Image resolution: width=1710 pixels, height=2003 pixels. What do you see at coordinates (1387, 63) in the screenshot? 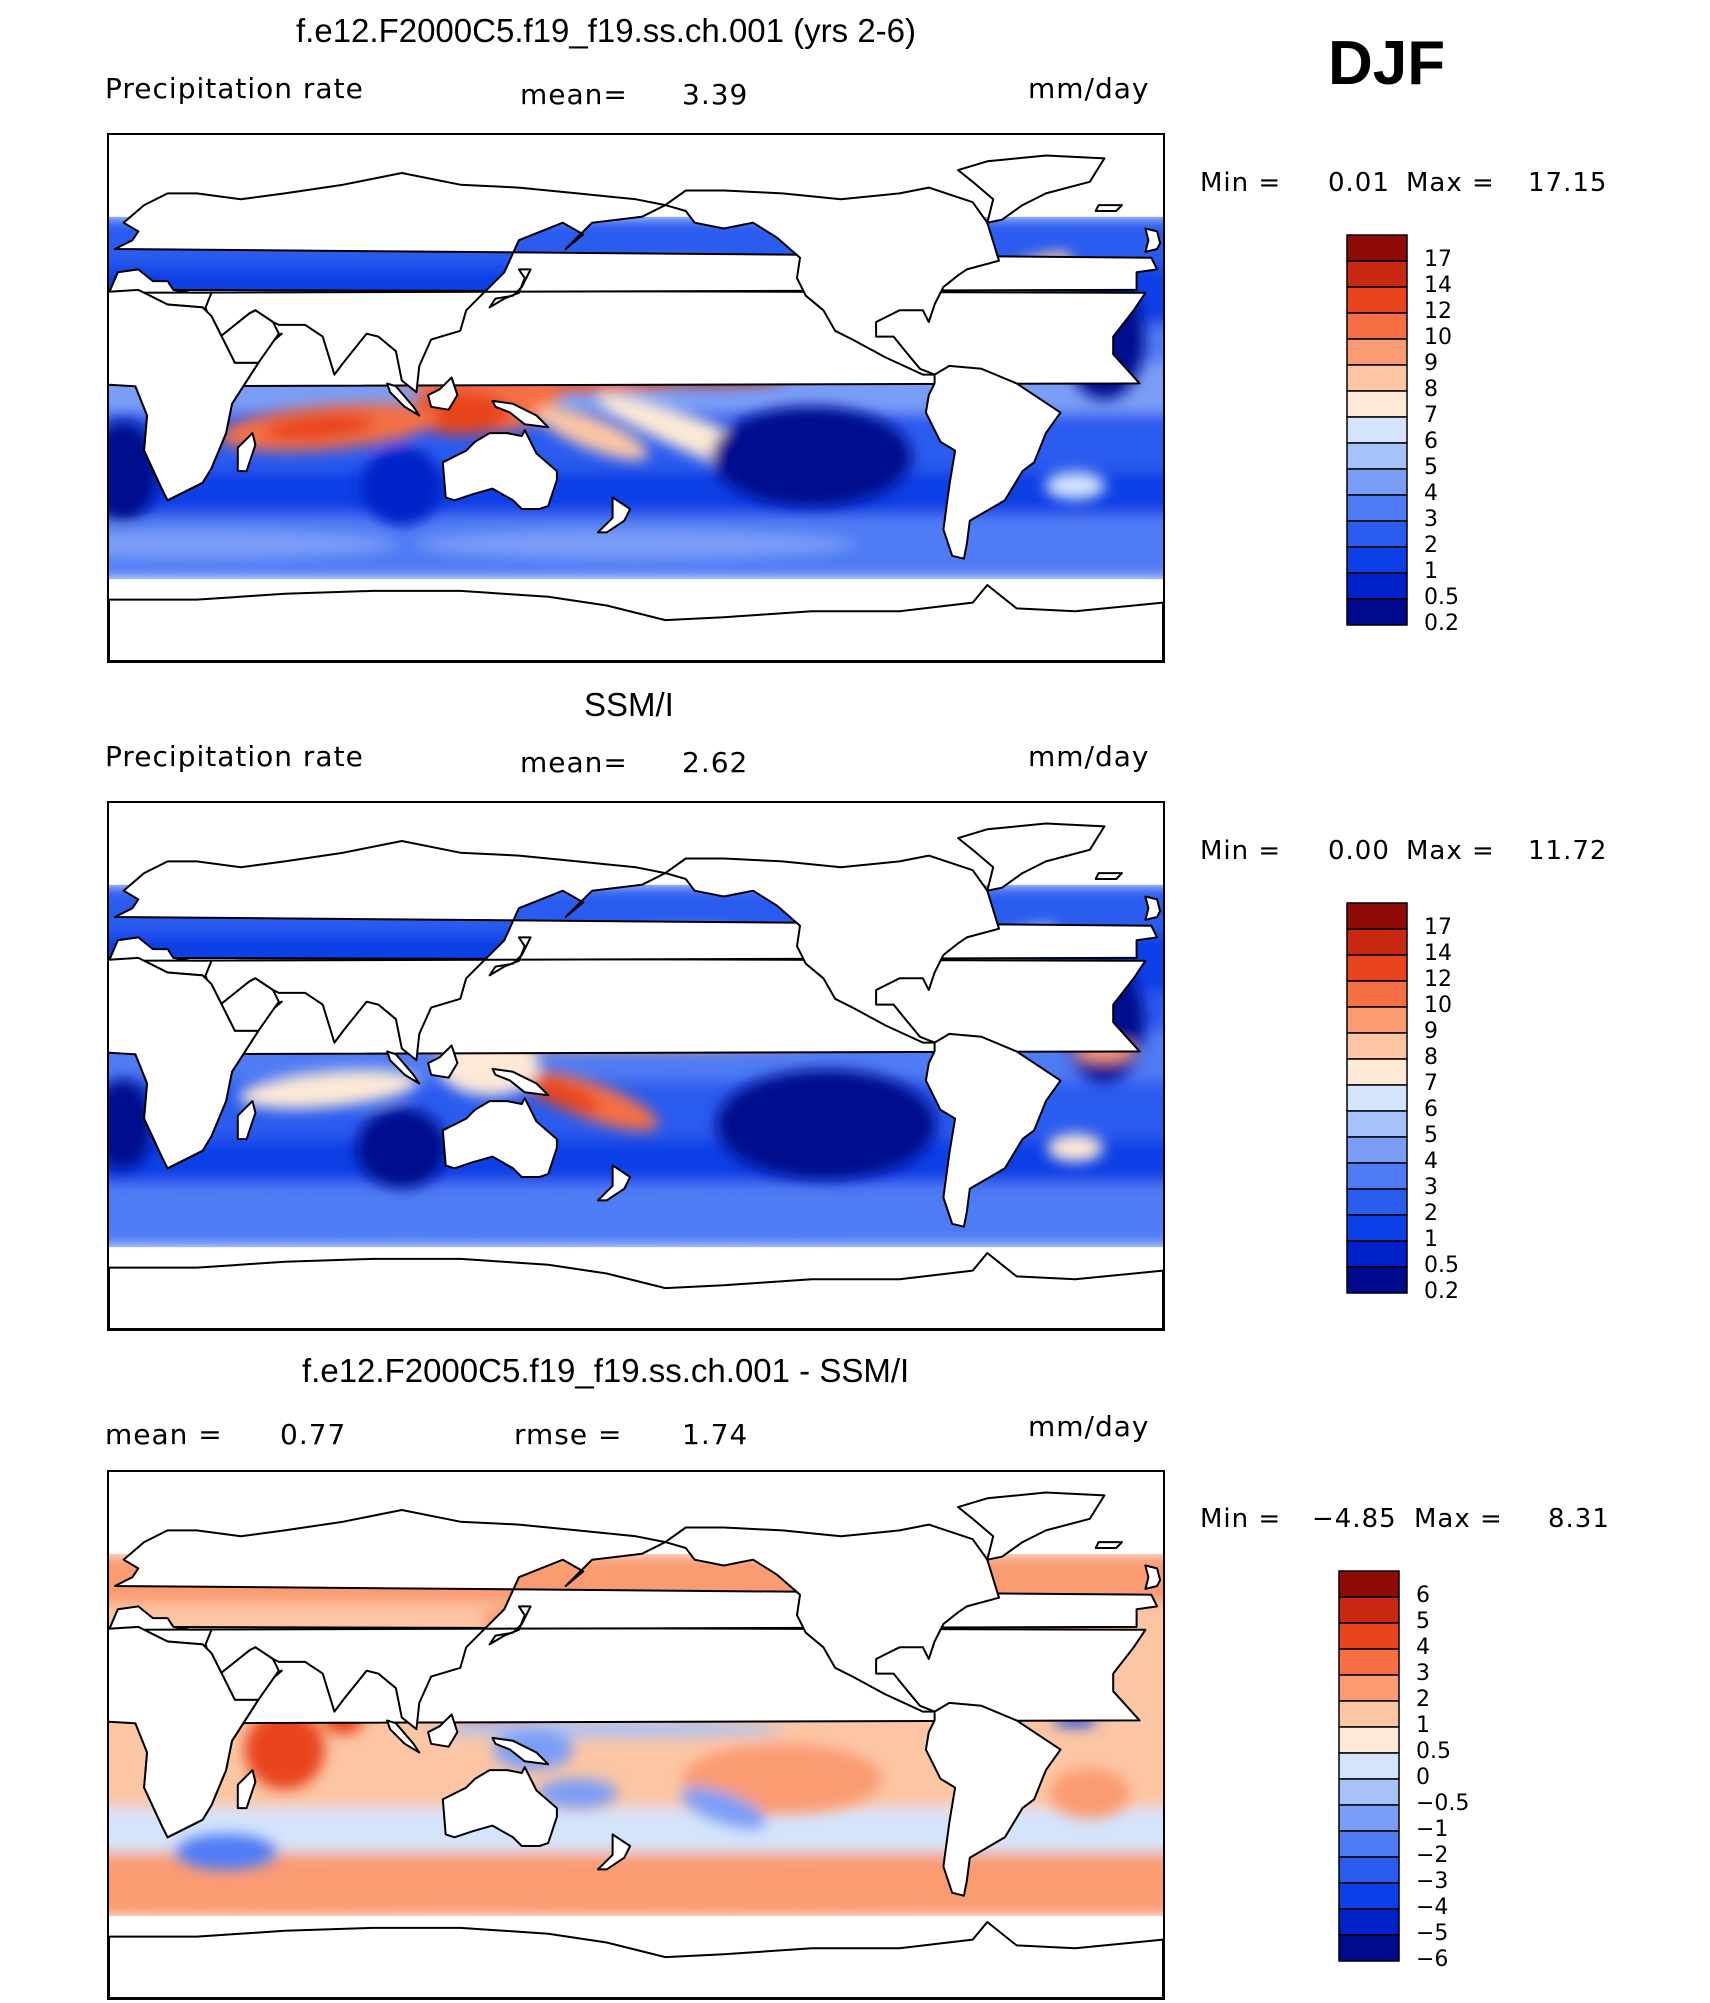
I see `season-label: DJF` at bounding box center [1387, 63].